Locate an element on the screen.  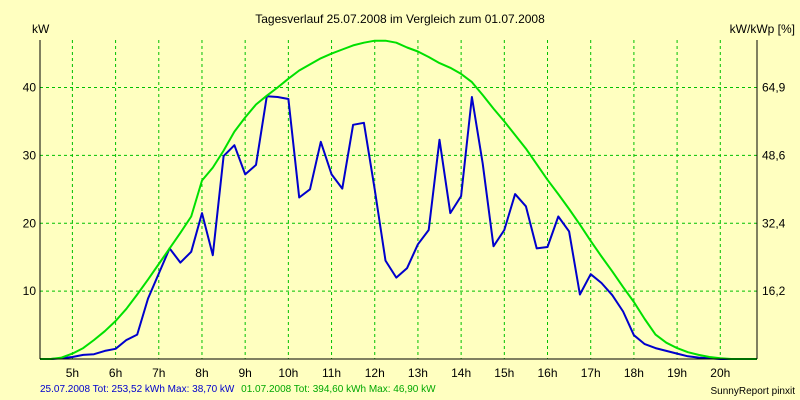
y-right-tick-label: 64,9 is located at coordinates (774, 88).